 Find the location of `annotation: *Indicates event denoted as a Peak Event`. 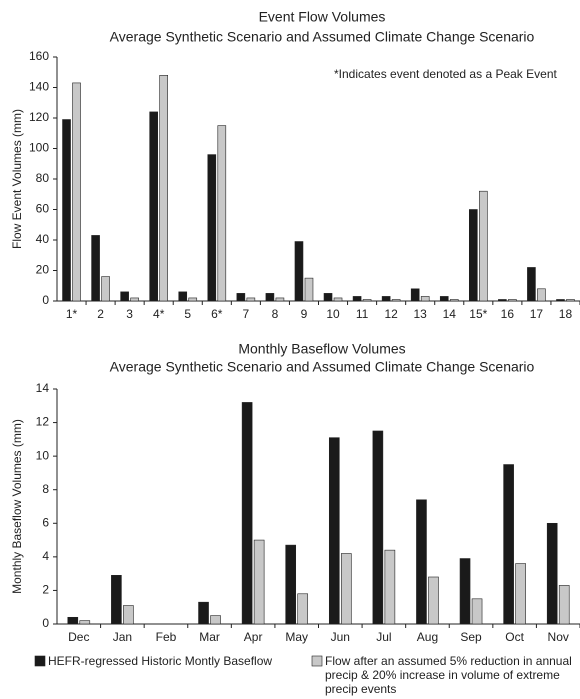

annotation: *Indicates event denoted as a Peak Event is located at coordinates (445, 74).